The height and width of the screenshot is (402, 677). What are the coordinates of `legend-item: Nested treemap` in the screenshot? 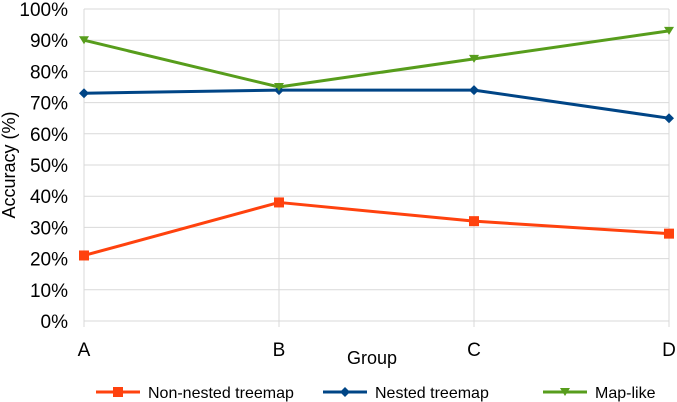 It's located at (406, 393).